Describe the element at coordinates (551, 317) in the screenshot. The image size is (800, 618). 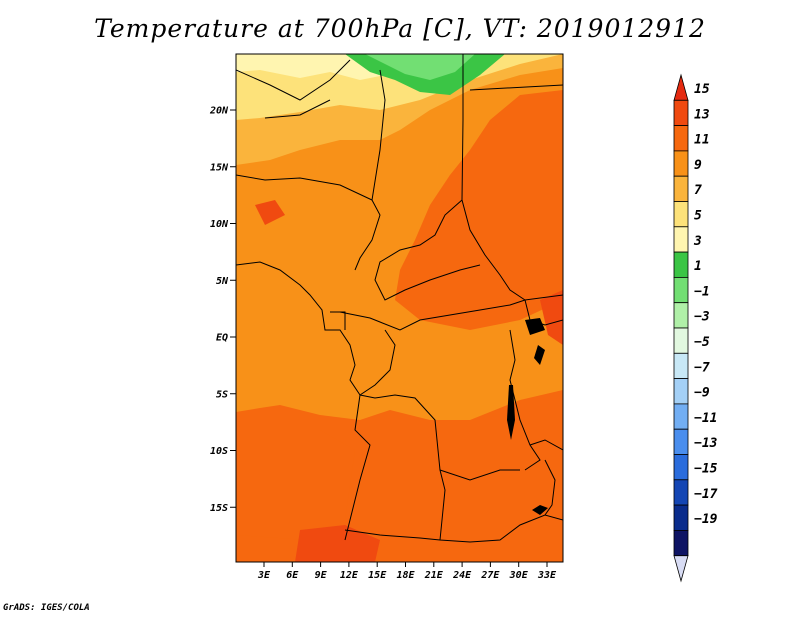
I see `band-13-15-east` at that location.